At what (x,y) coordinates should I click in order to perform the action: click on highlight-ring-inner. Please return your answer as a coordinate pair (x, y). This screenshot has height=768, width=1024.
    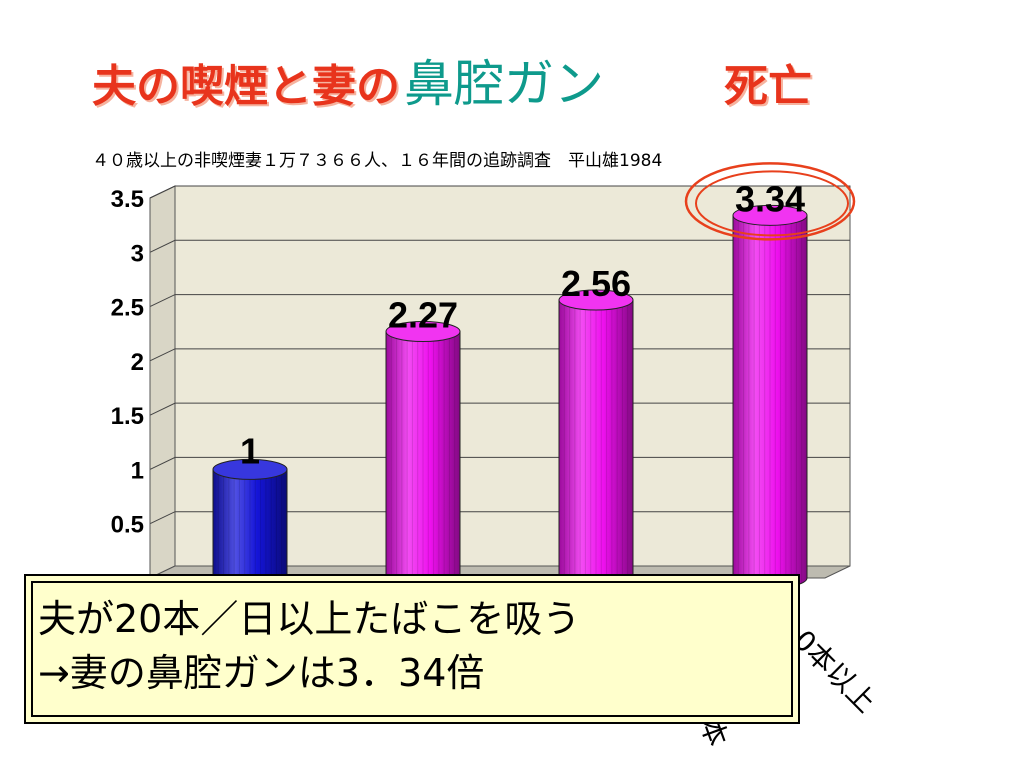
    Looking at the image, I should click on (772, 203).